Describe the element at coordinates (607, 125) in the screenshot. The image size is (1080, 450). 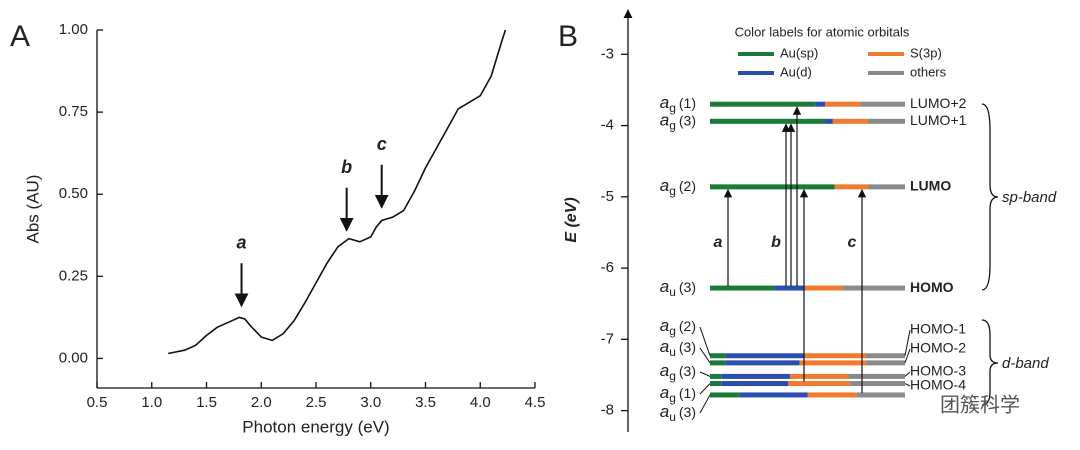
I see `y-tick-label: -4` at that location.